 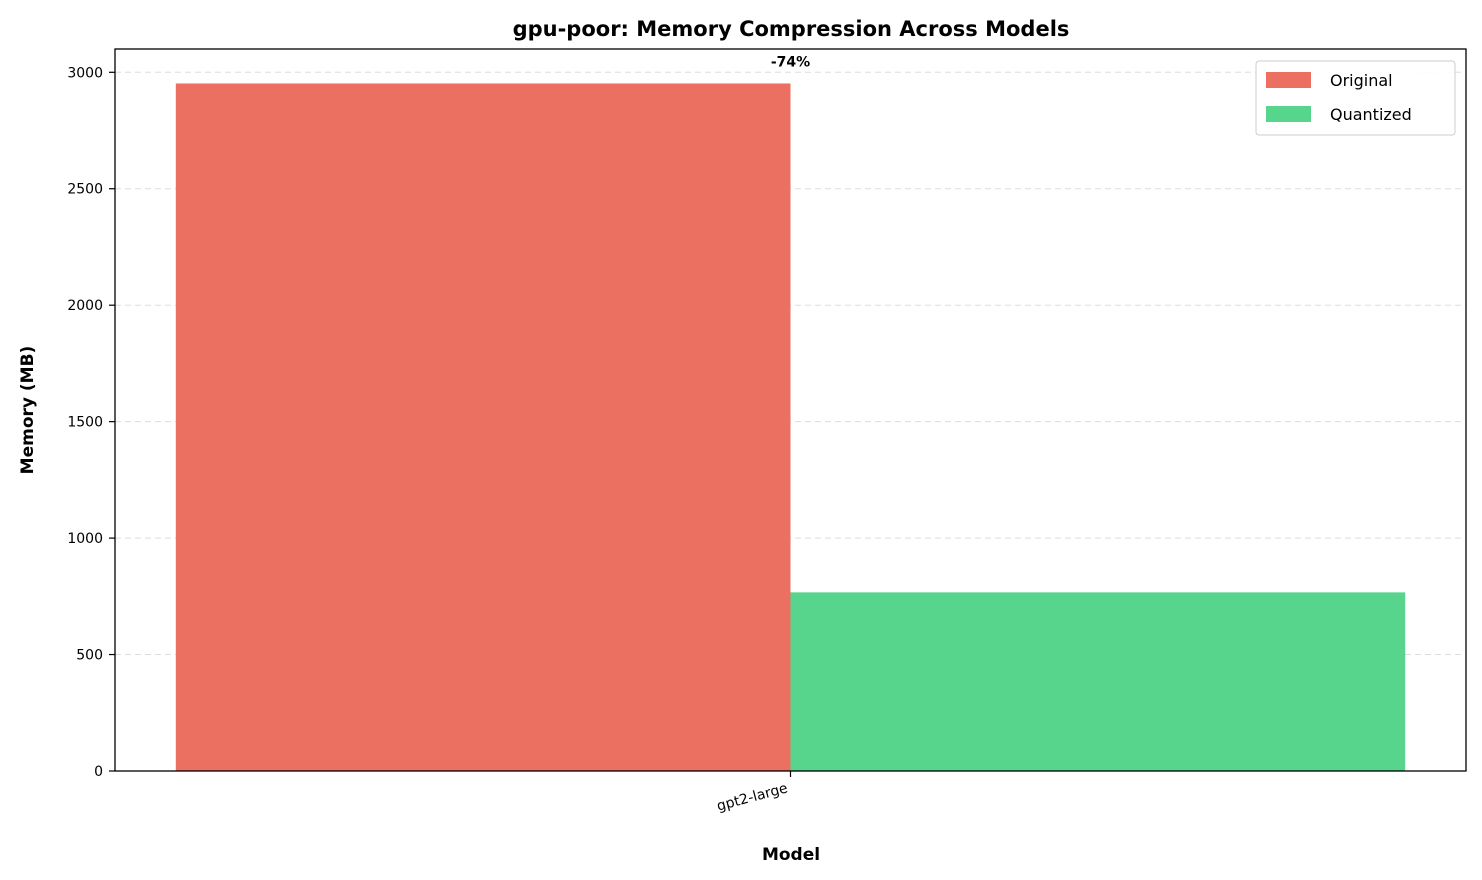 I want to click on legend-label-quantized: Quantized, so click(x=1371, y=114).